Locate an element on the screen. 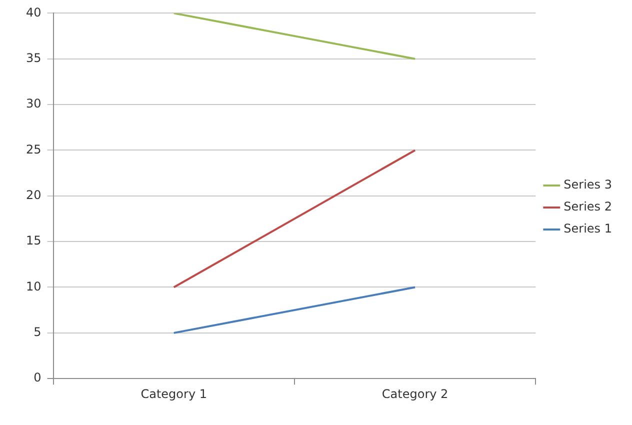  legend-label: Series 2 is located at coordinates (588, 207).